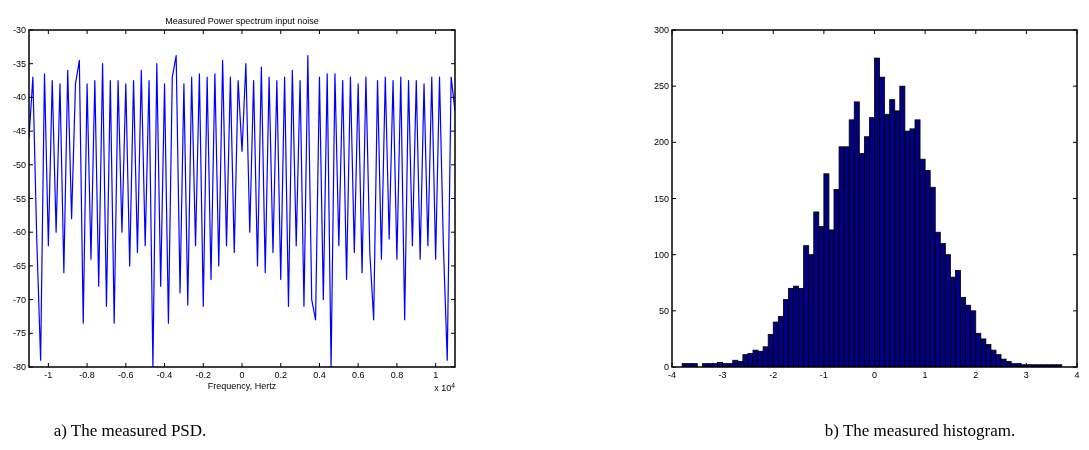 Image resolution: width=1089 pixels, height=450 pixels. What do you see at coordinates (358, 375) in the screenshot?
I see `x-tick-label: 0.6` at bounding box center [358, 375].